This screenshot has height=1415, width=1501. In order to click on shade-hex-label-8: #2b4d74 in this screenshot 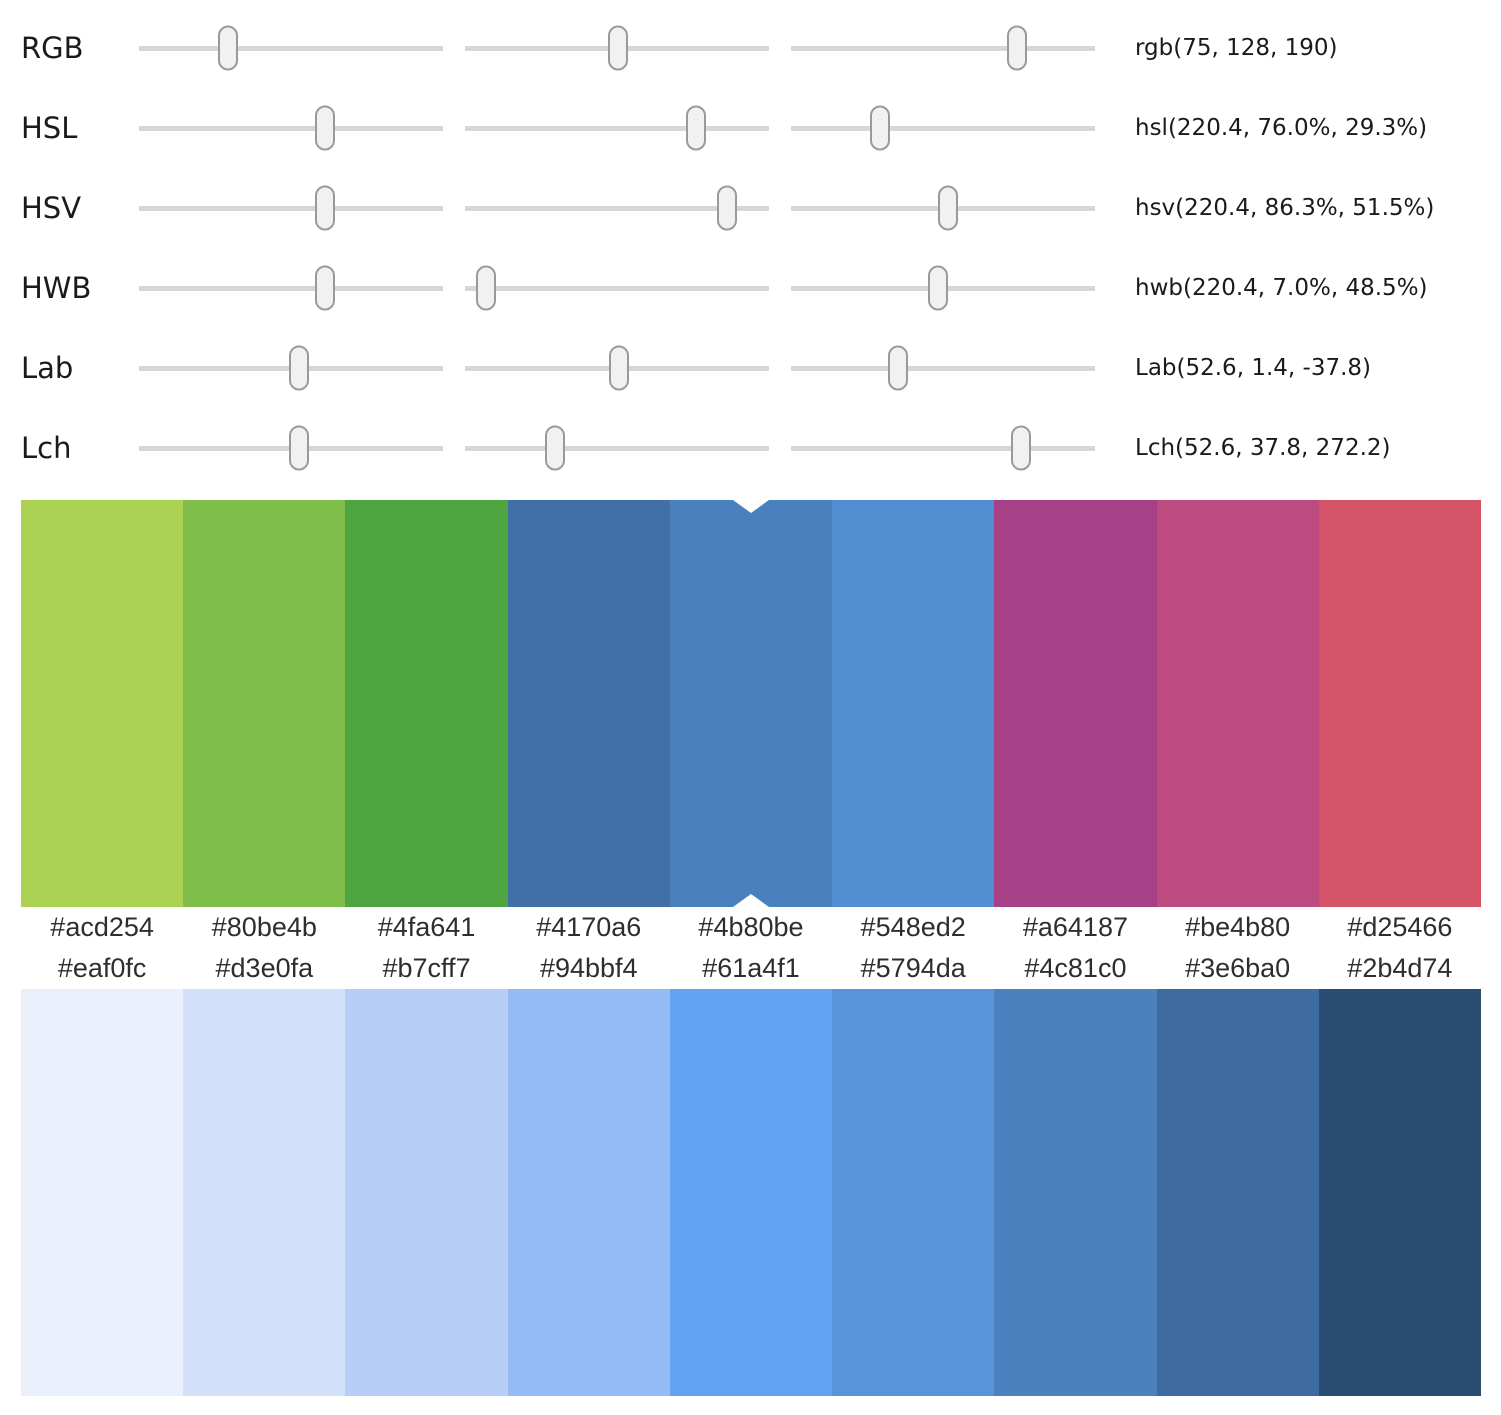, I will do `click(1400, 968)`.